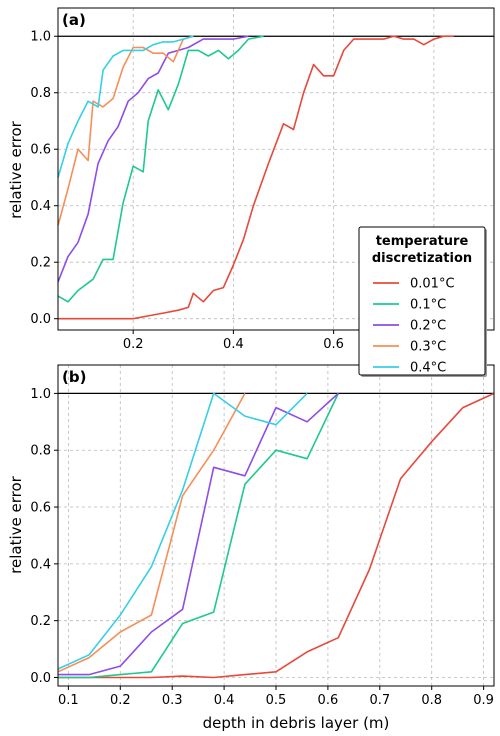 This screenshot has height=736, width=500. Describe the element at coordinates (276, 700) in the screenshot. I see `x-tick-label: 0.5` at that location.